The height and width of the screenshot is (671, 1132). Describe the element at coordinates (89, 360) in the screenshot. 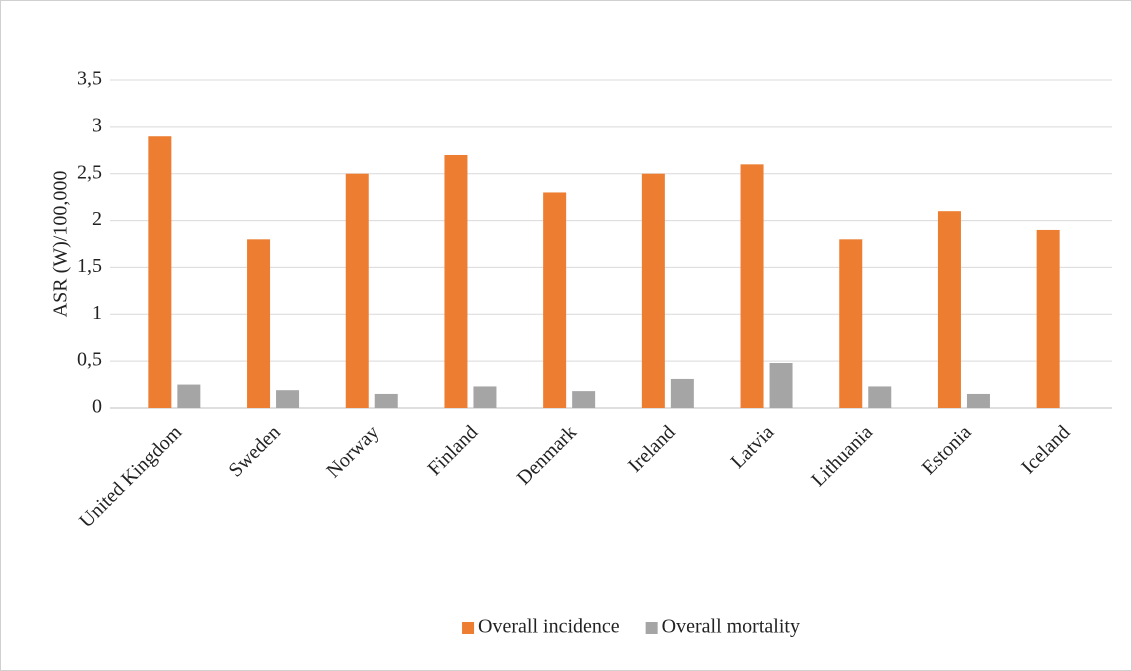

I see `y-tick-label: 0,5` at that location.